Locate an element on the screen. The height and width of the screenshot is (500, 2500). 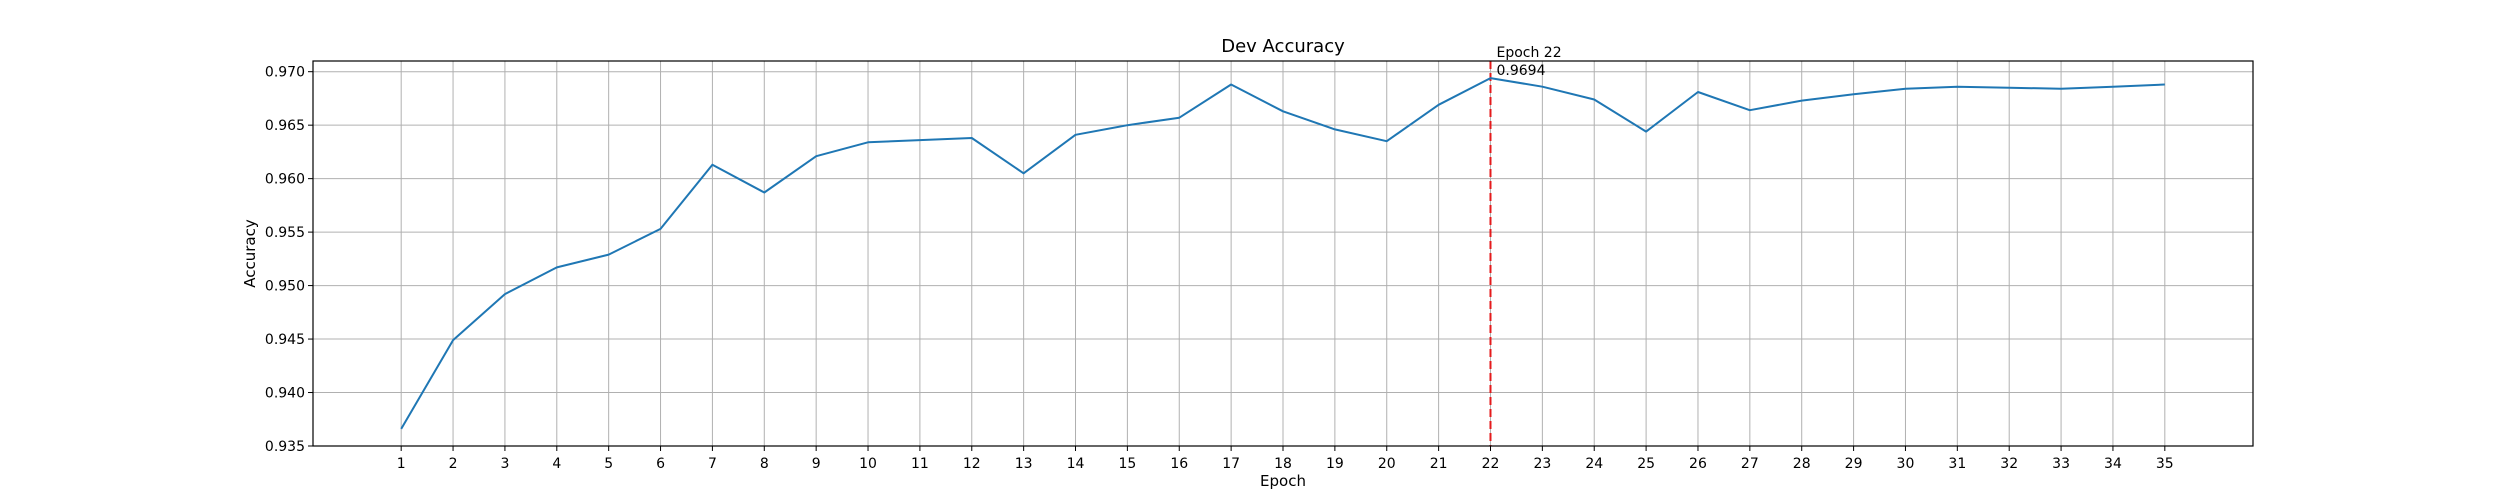
y-tick-label: 0.950 is located at coordinates (285, 287).